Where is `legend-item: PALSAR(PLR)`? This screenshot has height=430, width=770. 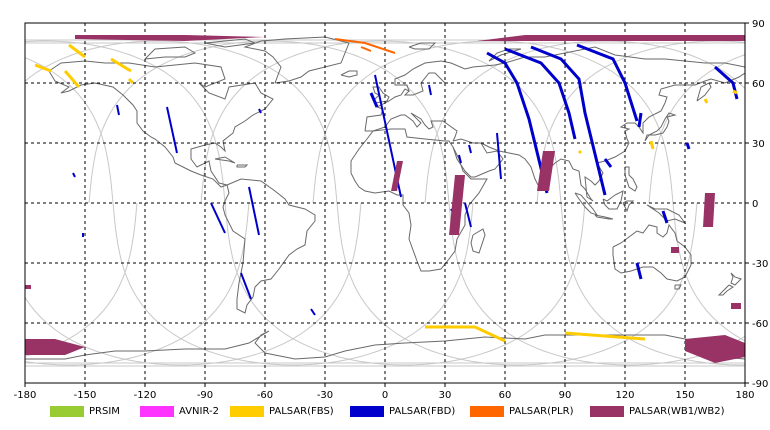
legend-item: PALSAR(PLR) is located at coordinates (521, 411).